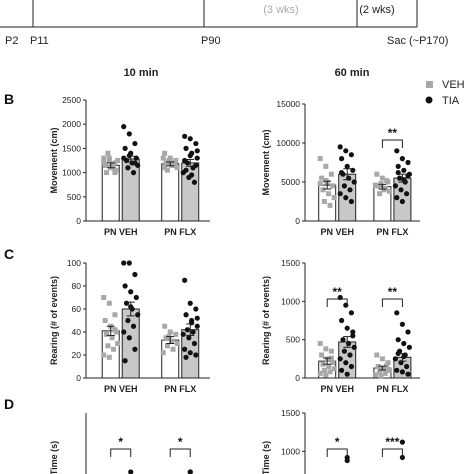  Describe the element at coordinates (392, 442) in the screenshot. I see `significance-label: ***` at that location.